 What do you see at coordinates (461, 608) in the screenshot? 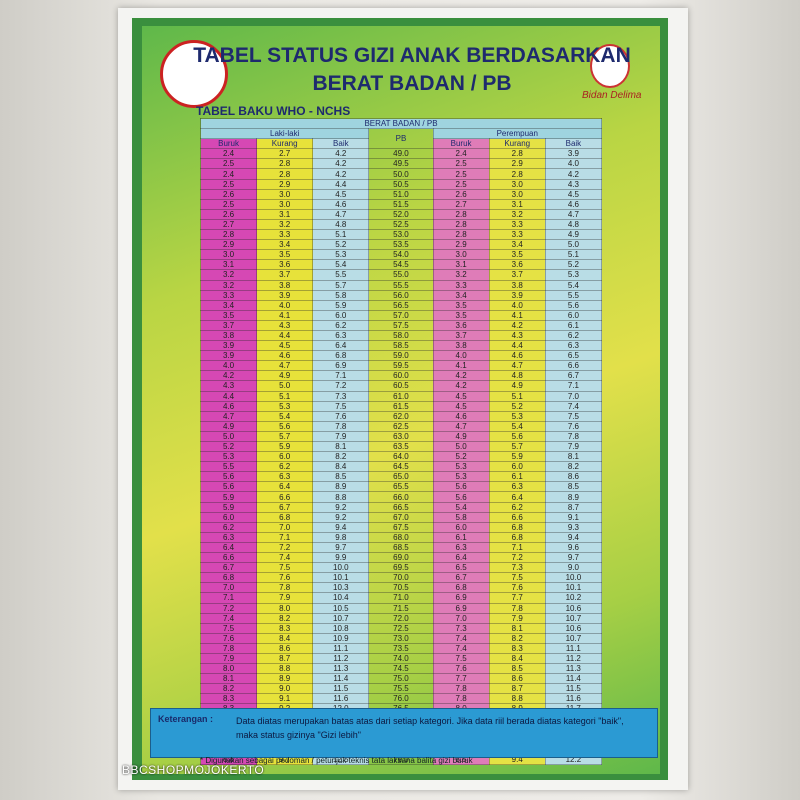
I see `cell: 6.9` at bounding box center [461, 608].